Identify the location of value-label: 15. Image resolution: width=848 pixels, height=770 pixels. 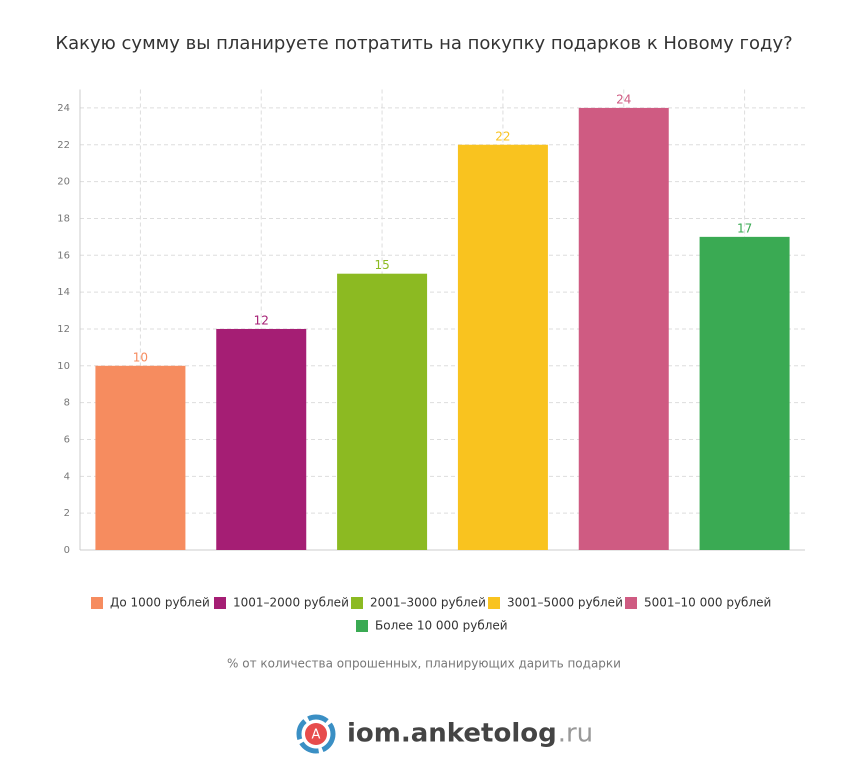
(381, 265).